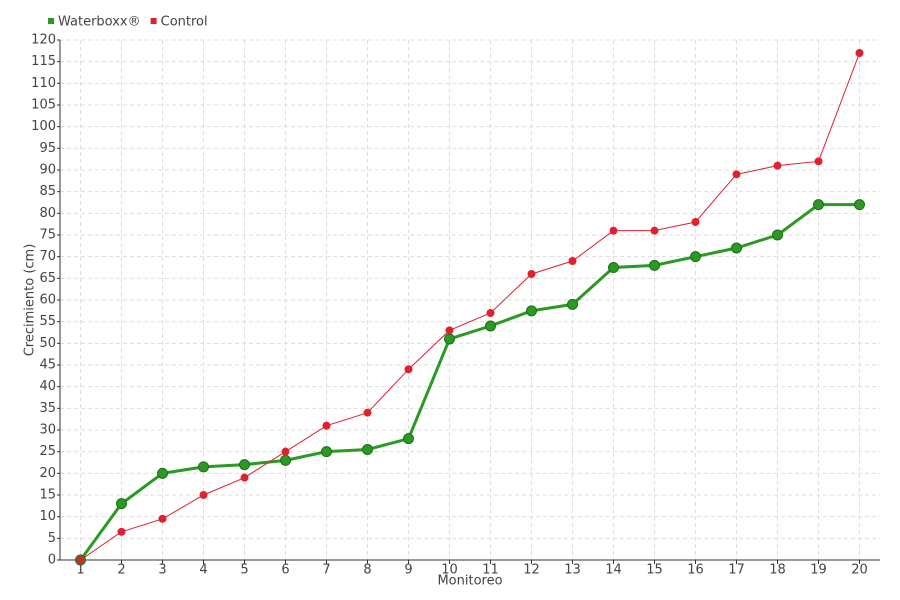 Image resolution: width=900 pixels, height=600 pixels. What do you see at coordinates (43, 105) in the screenshot?
I see `y-tick-label: 105` at bounding box center [43, 105].